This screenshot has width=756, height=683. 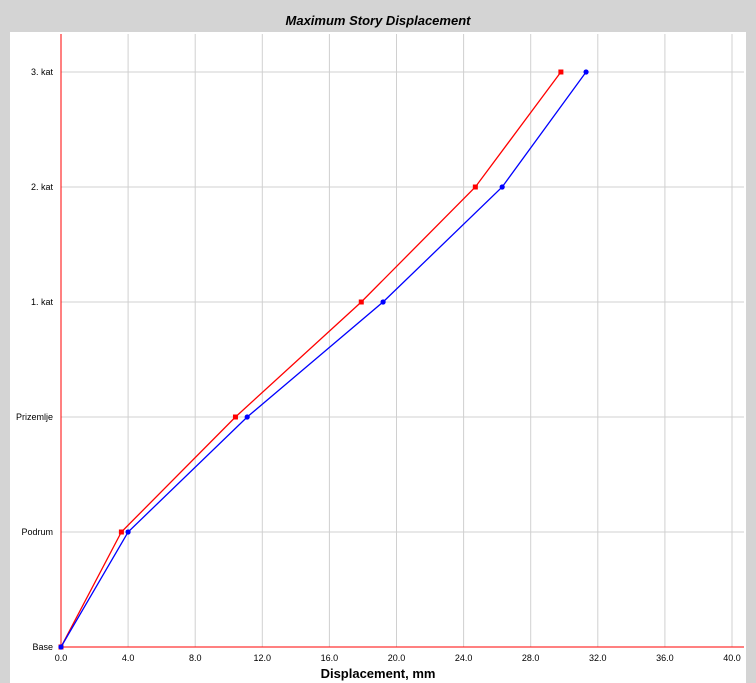 I want to click on y-tick-label: 2. kat, so click(x=42, y=187).